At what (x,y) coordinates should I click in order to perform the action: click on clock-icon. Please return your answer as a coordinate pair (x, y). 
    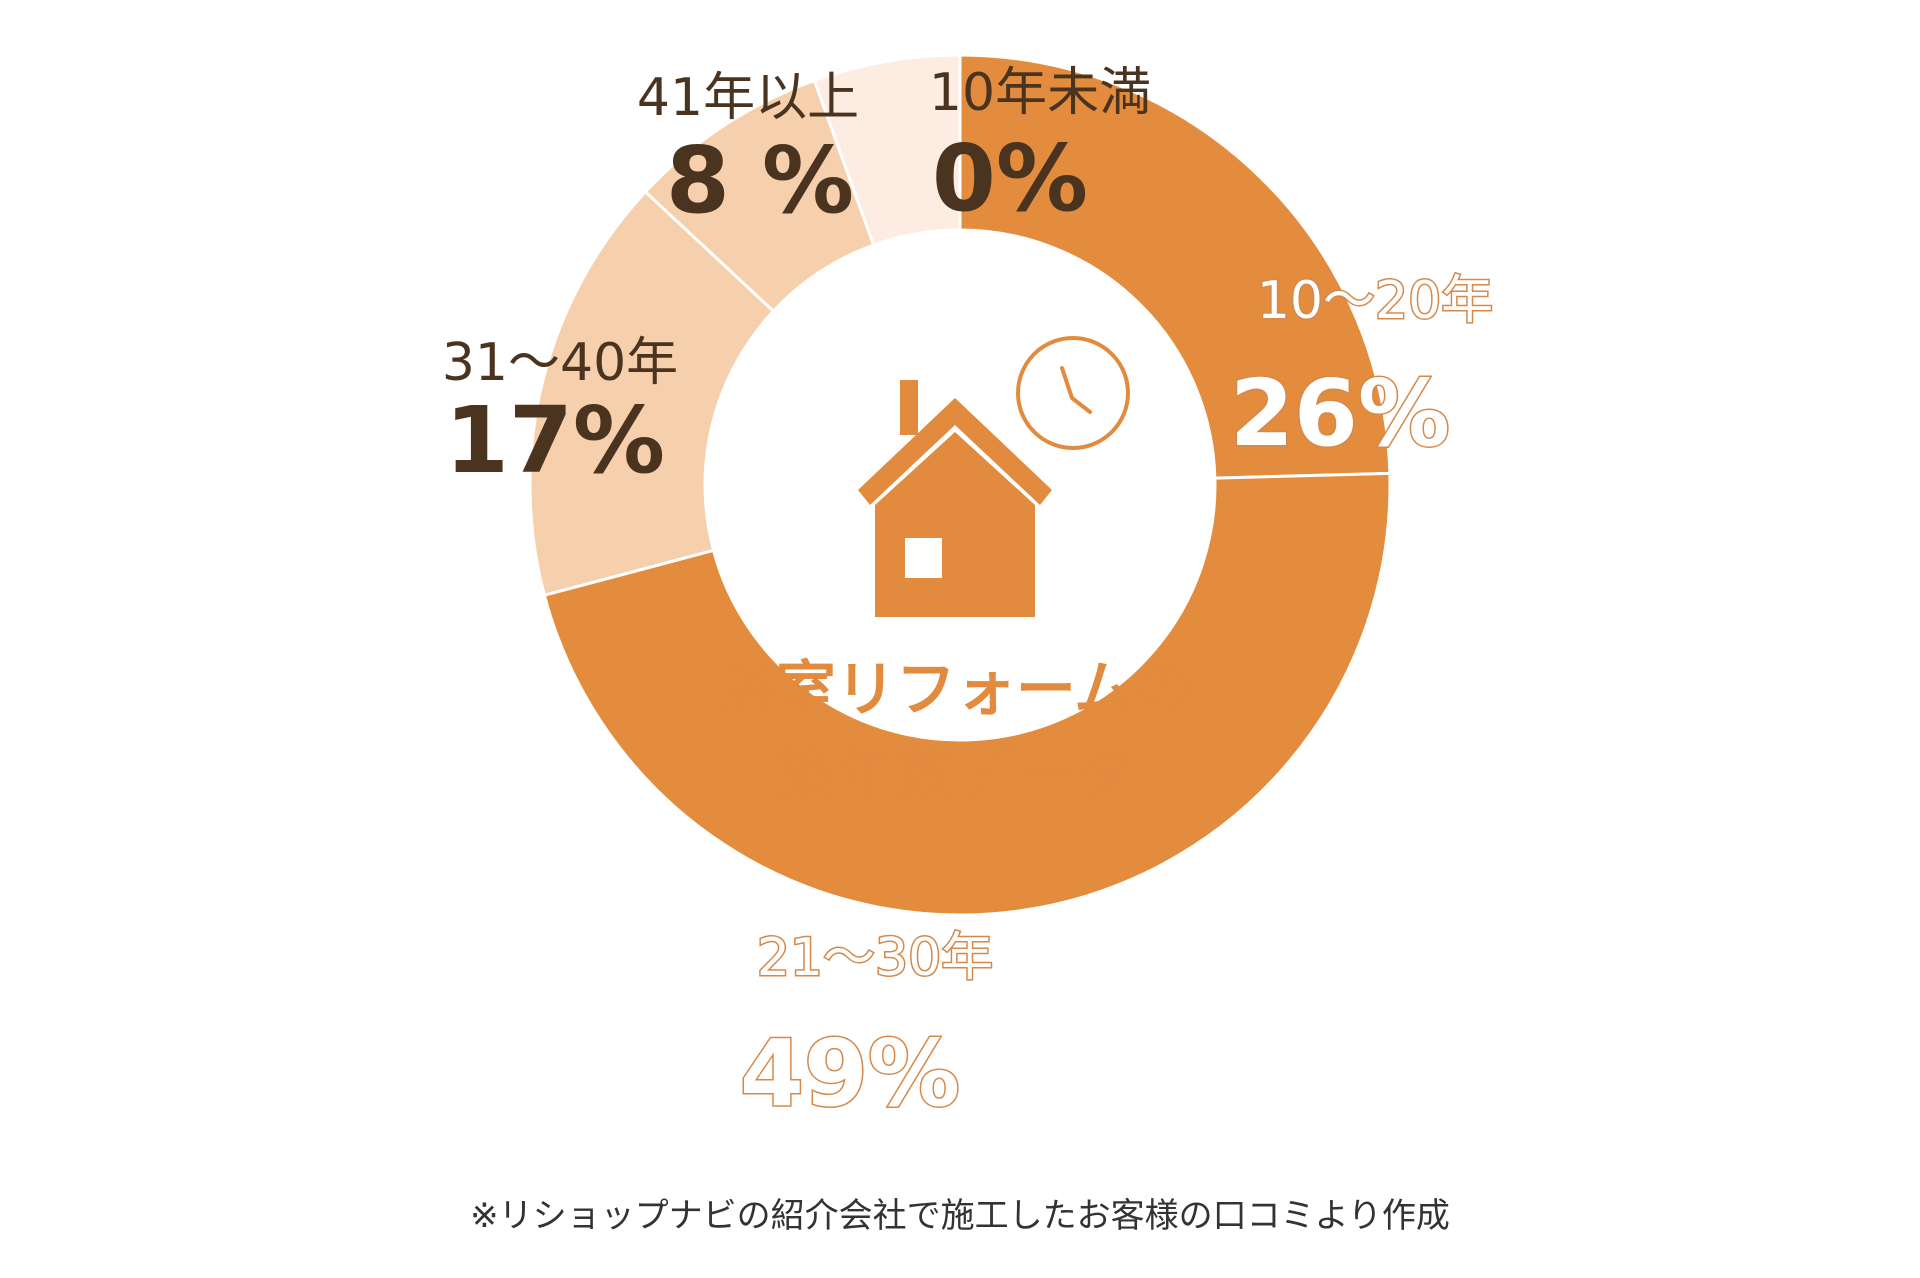
    Looking at the image, I should click on (1073, 393).